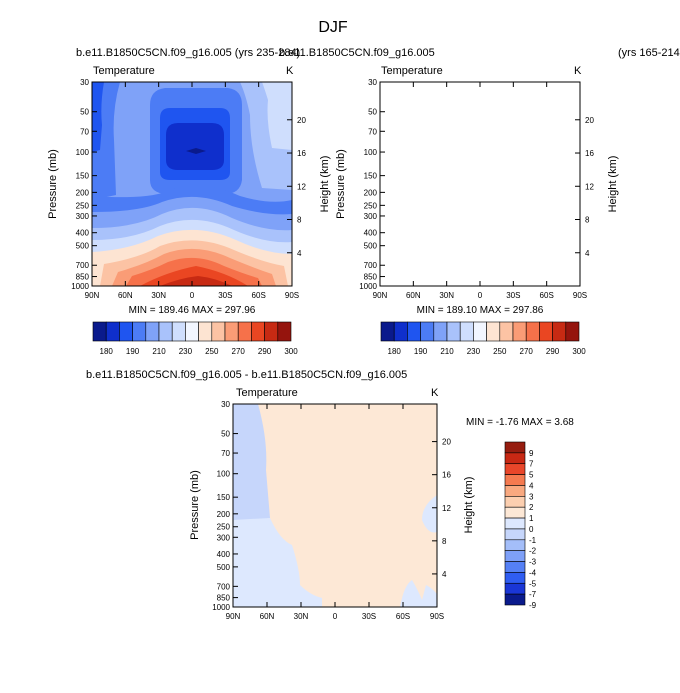 This screenshot has width=680, height=693. I want to click on colorbar-label: -5, so click(533, 583).